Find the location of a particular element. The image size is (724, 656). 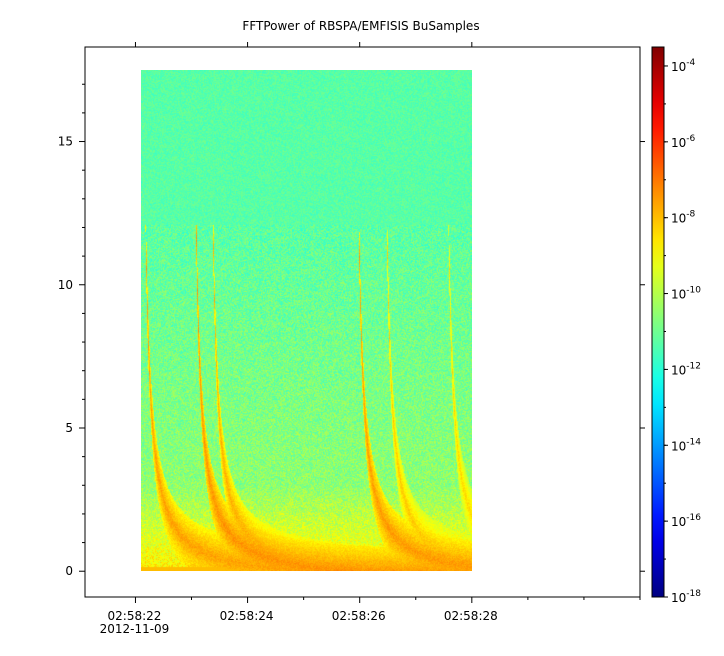

x-tick-label: 02:58:22 is located at coordinates (135, 616).